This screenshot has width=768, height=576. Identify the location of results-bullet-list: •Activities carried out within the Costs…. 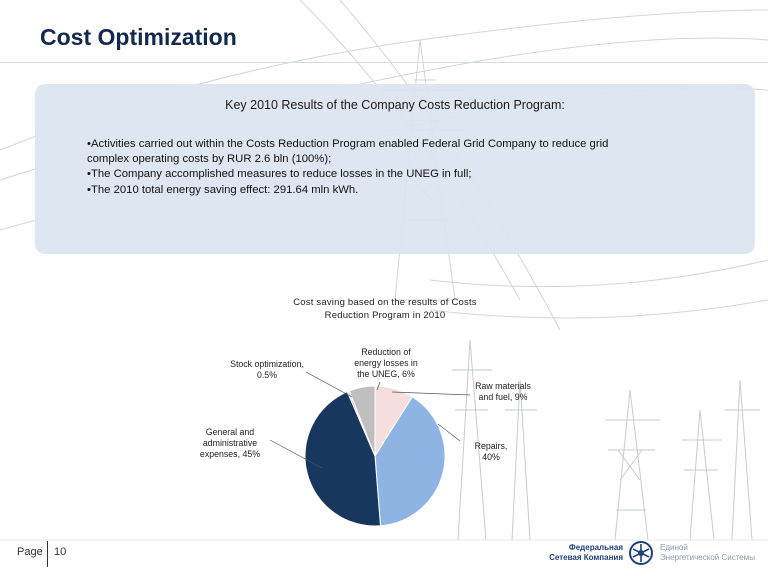
(407, 167).